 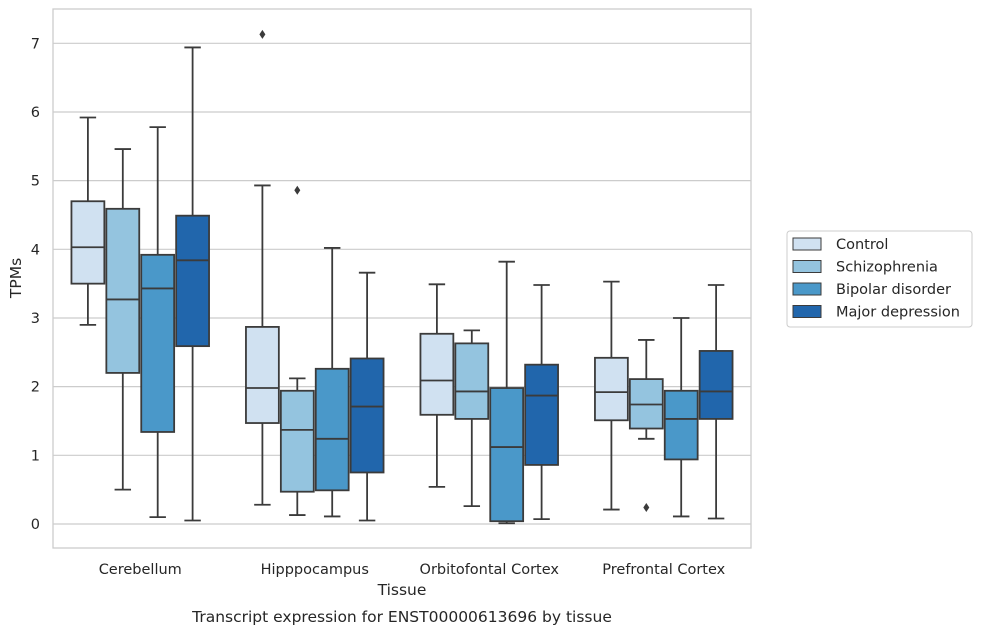 I want to click on y-tick-label: 5, so click(x=35, y=182).